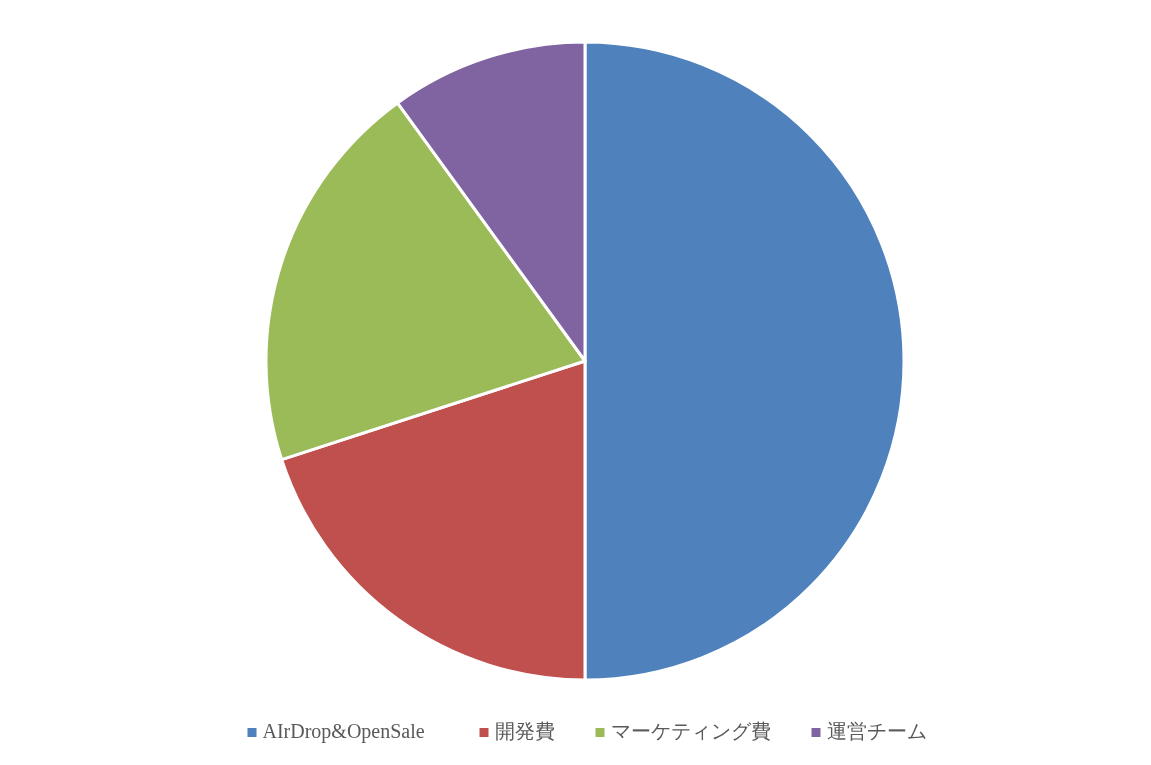 The width and height of the screenshot is (1151, 765). Describe the element at coordinates (876, 730) in the screenshot. I see `legend-label: 運営チーム` at that location.